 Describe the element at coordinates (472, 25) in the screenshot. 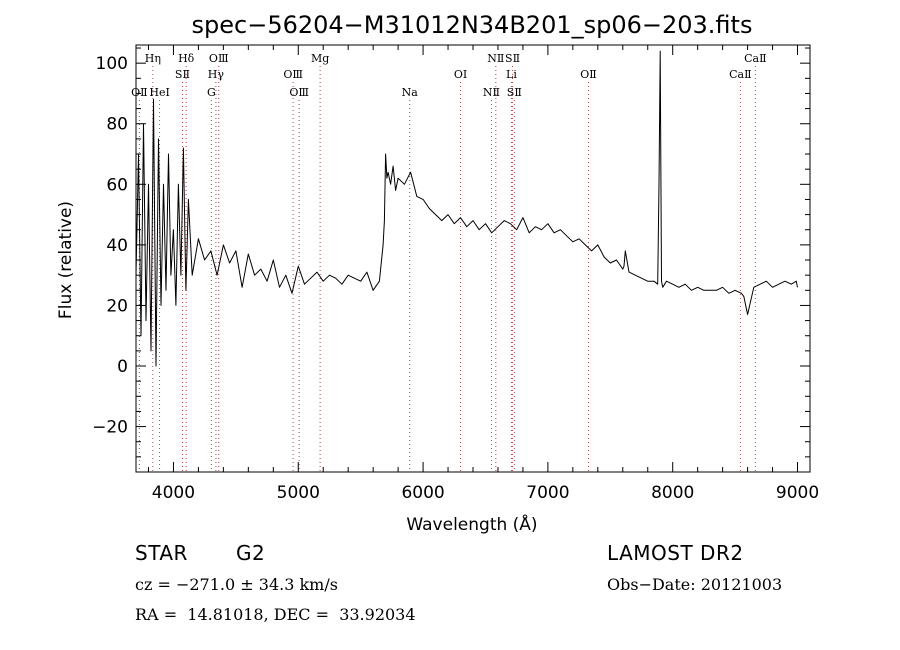

I see `chart-title: spec−56204−M31012N34B201_sp06−203.fits` at that location.